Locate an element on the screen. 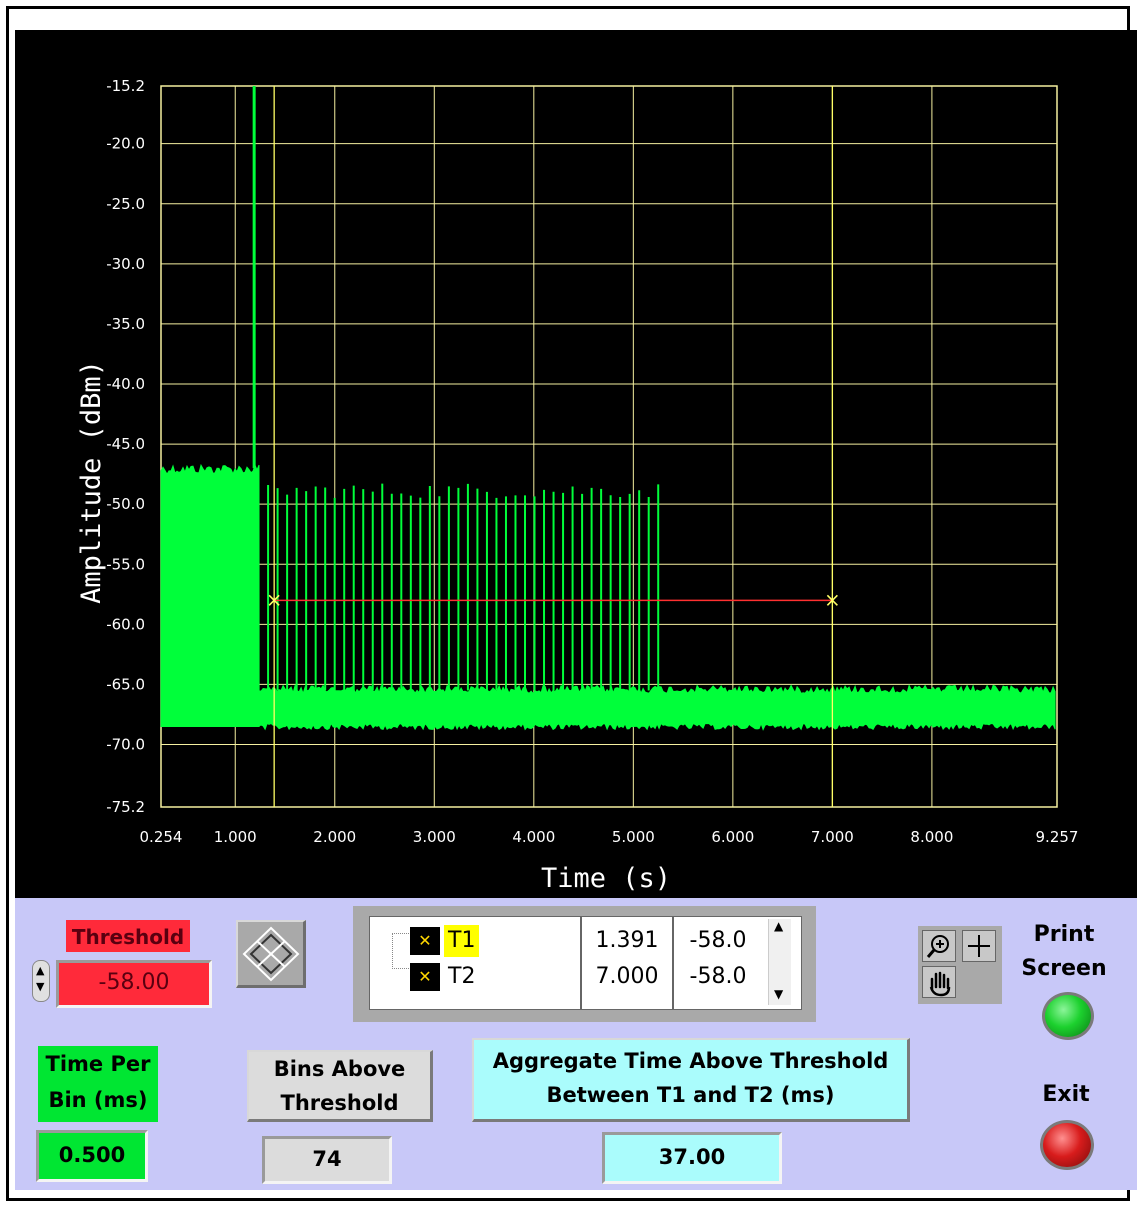 The width and height of the screenshot is (1137, 1208). y-tick-label: -20.0 is located at coordinates (125, 144).